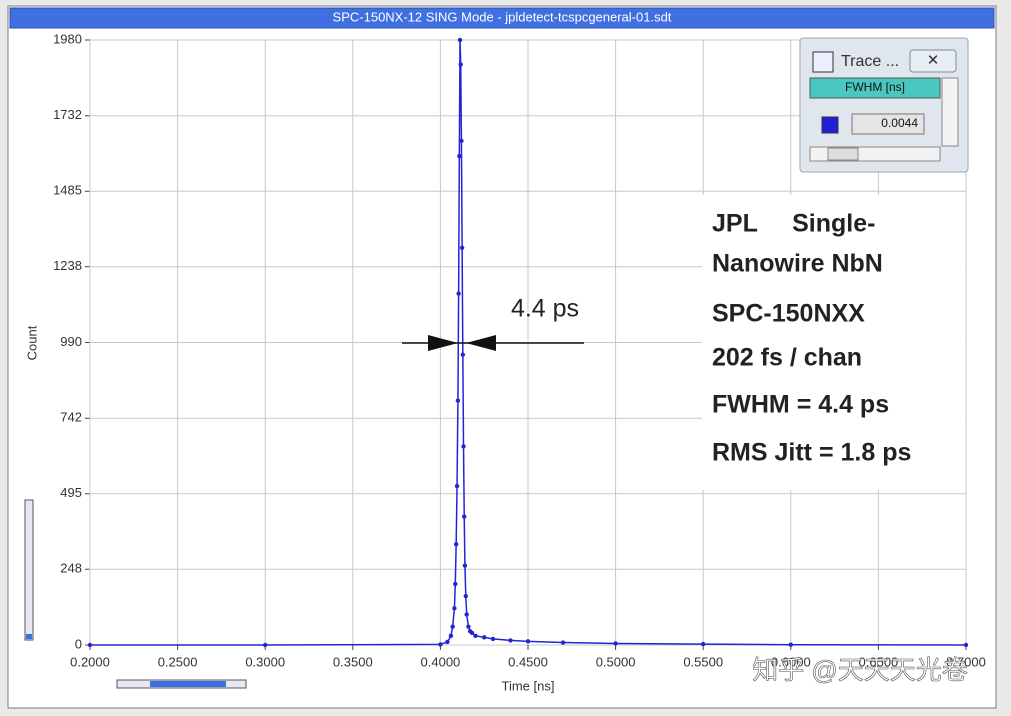 The width and height of the screenshot is (1011, 716). I want to click on watermark: 知乎 @天天天光卷, so click(860, 670).